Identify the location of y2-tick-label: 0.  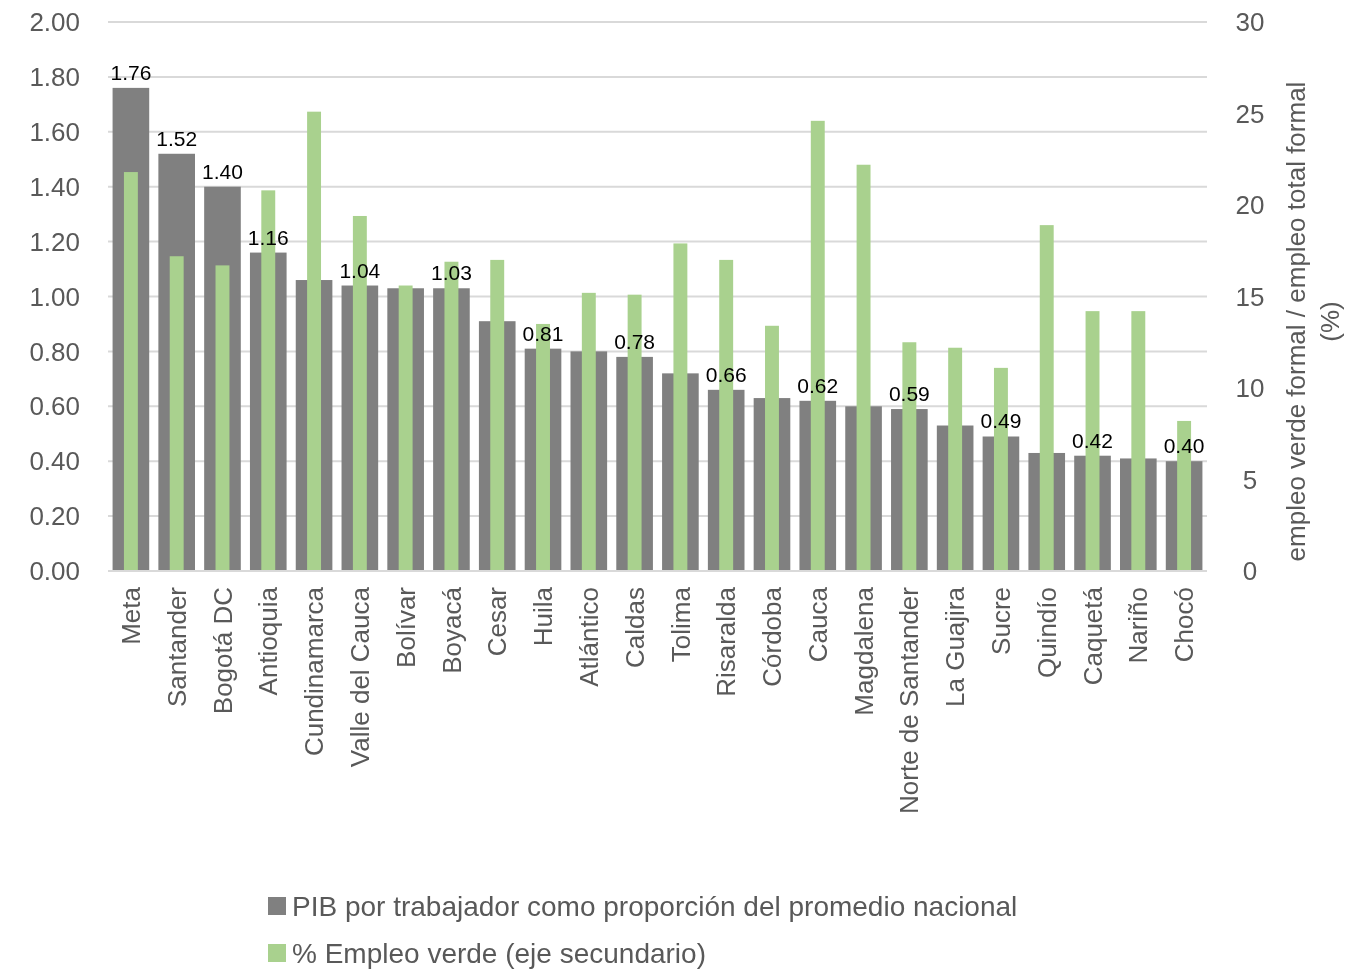
(1250, 571).